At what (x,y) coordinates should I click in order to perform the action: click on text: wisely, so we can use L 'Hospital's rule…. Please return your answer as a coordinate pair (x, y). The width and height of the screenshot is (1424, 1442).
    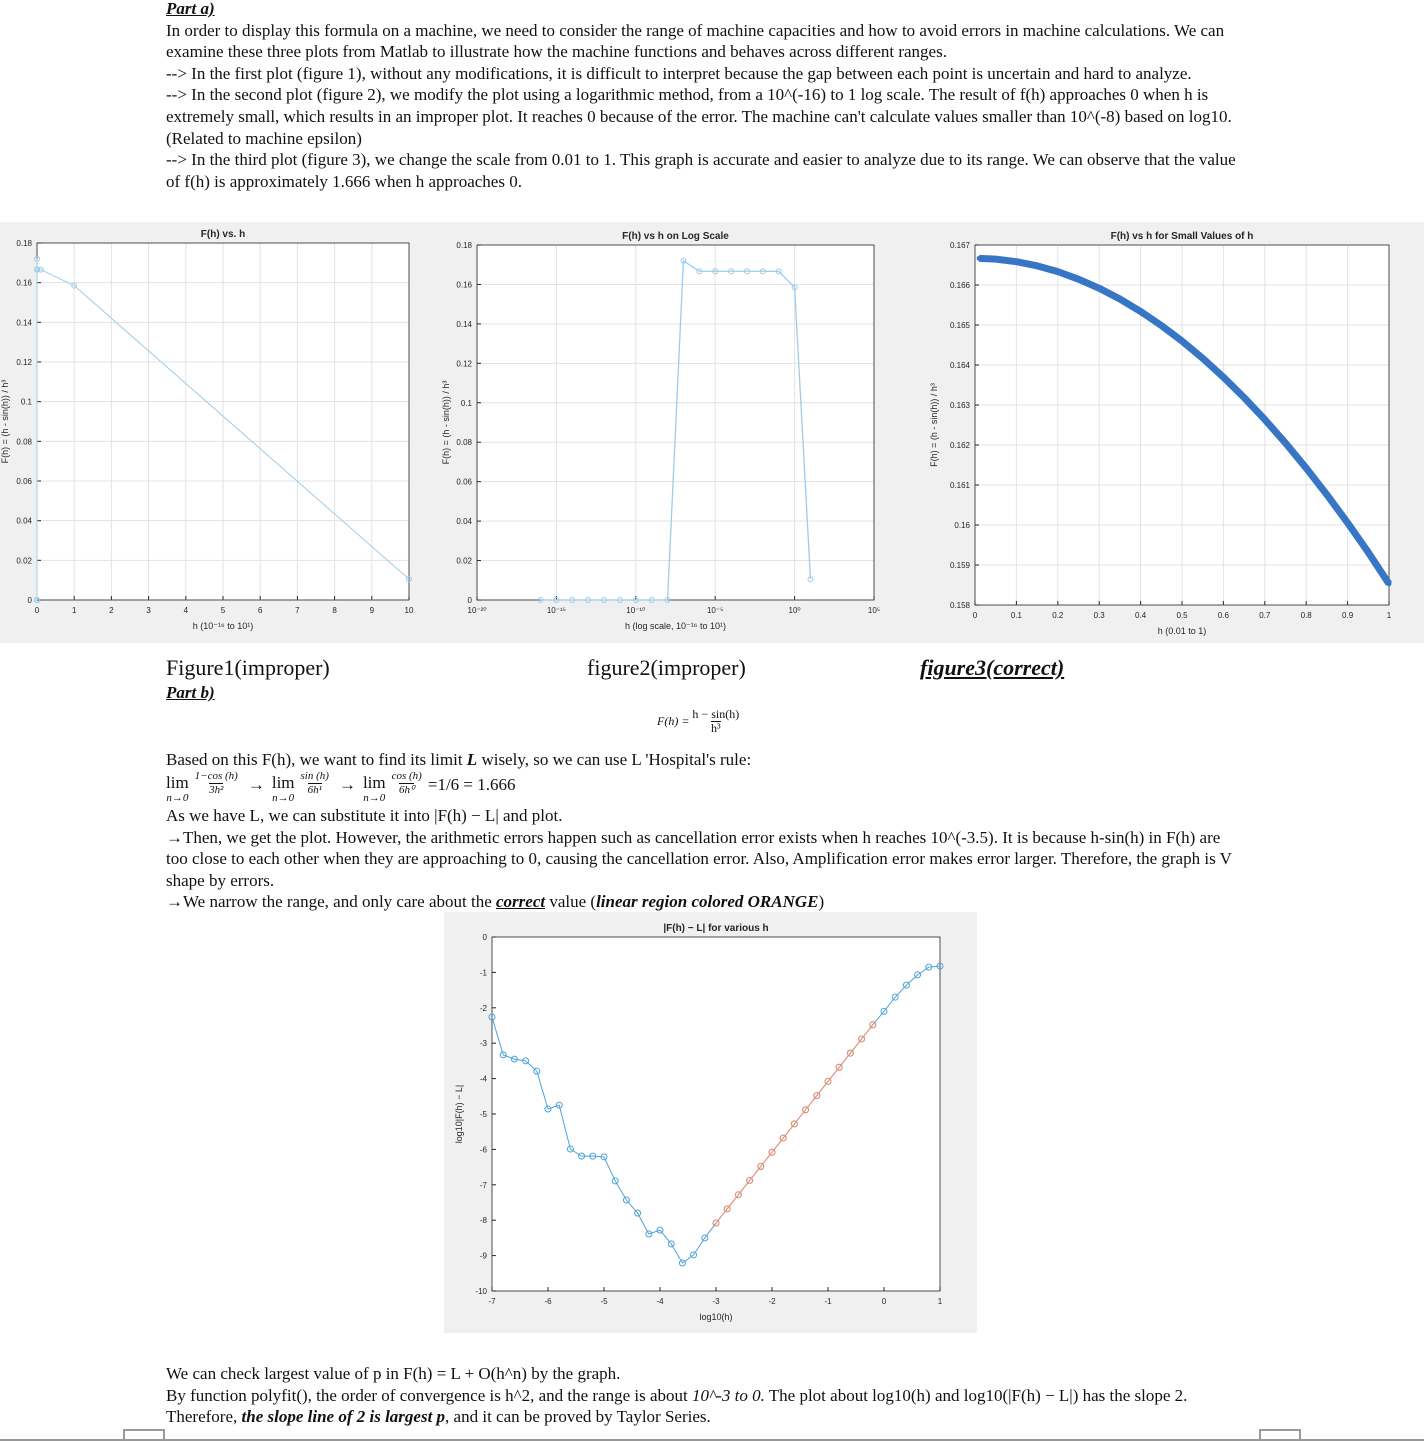
    Looking at the image, I should click on (614, 759).